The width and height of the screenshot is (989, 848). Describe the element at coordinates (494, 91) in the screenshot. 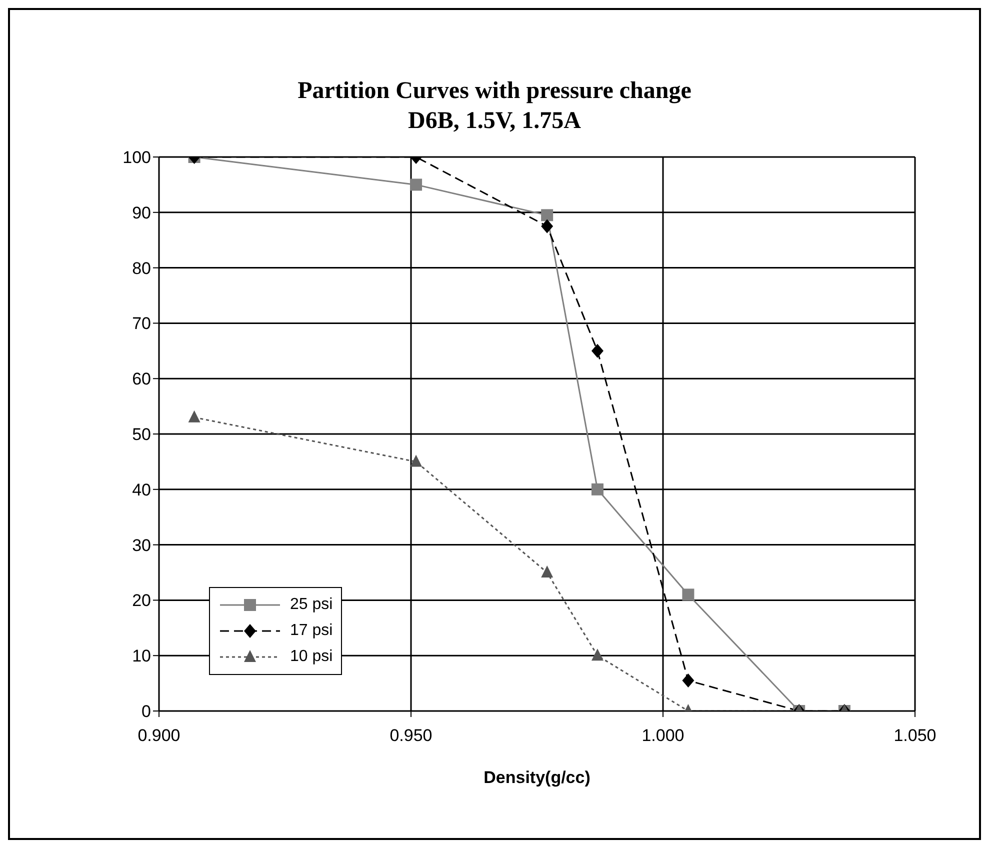

I see `chart-title: Partition Curves with pressure change` at that location.